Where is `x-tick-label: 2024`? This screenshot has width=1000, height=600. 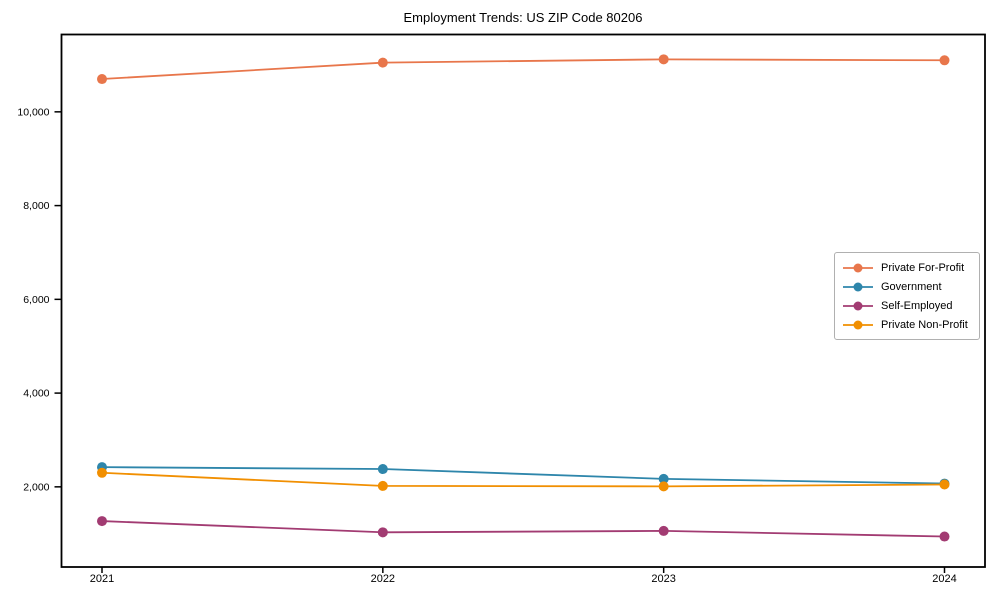 x-tick-label: 2024 is located at coordinates (944, 579).